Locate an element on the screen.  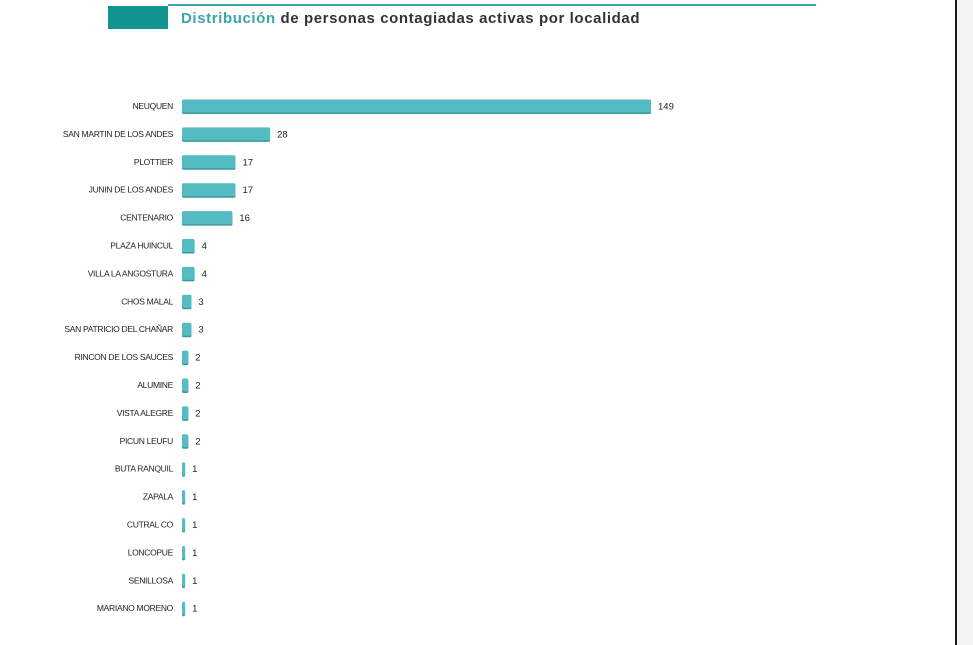
category-label: CUTRAL CO is located at coordinates (150, 525).